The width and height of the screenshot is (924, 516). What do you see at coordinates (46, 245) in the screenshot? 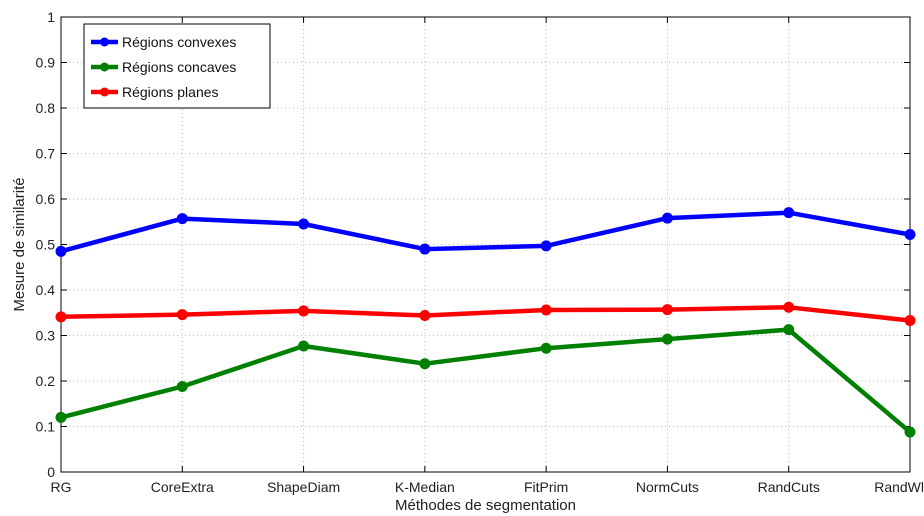
I see `y-tick-label: 0.5` at bounding box center [46, 245].